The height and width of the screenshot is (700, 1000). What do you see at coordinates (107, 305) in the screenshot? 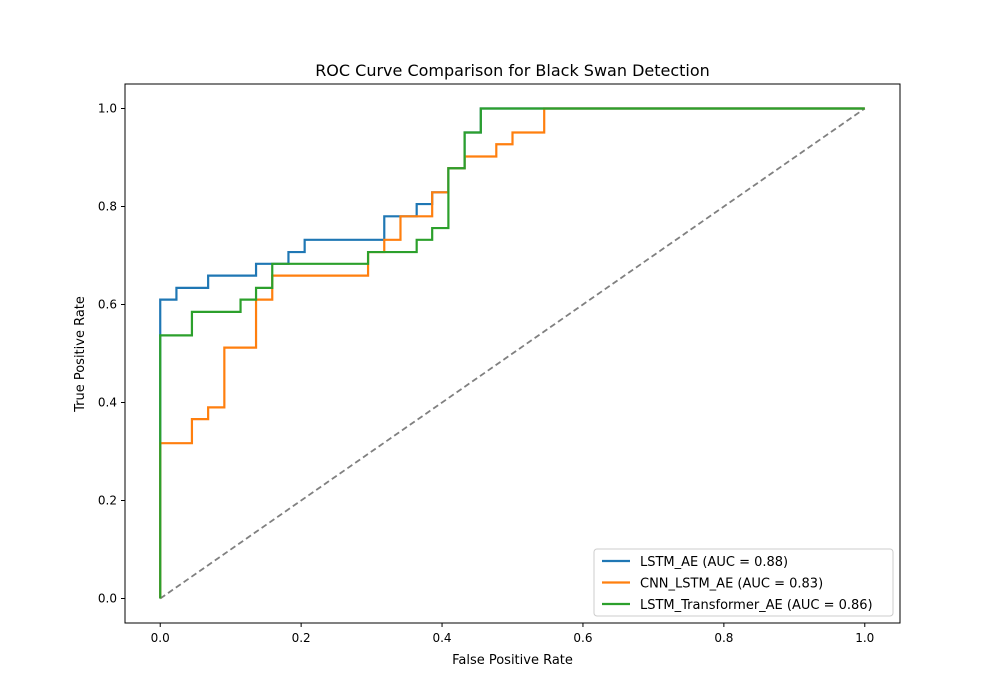
I see `y-tick-label: 0.6` at bounding box center [107, 305].